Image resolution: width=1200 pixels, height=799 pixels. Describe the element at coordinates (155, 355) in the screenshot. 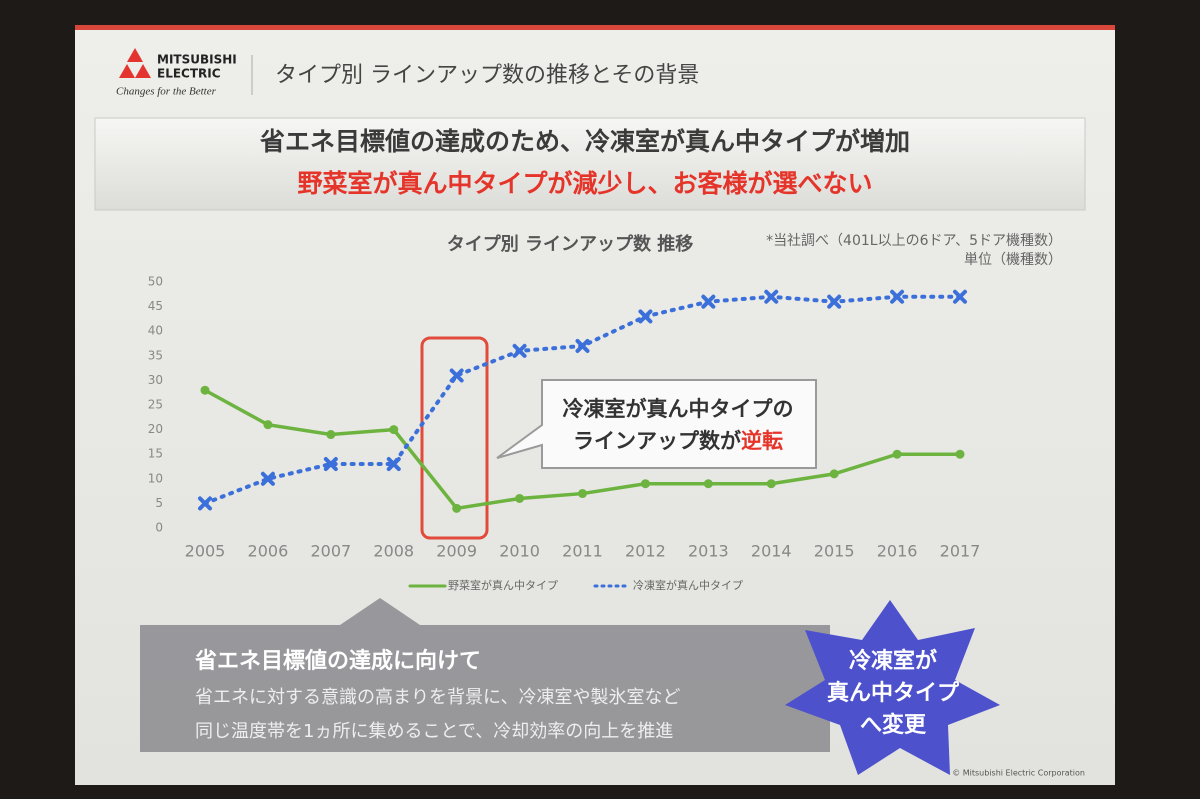

I see `y-tick-label: 35` at that location.